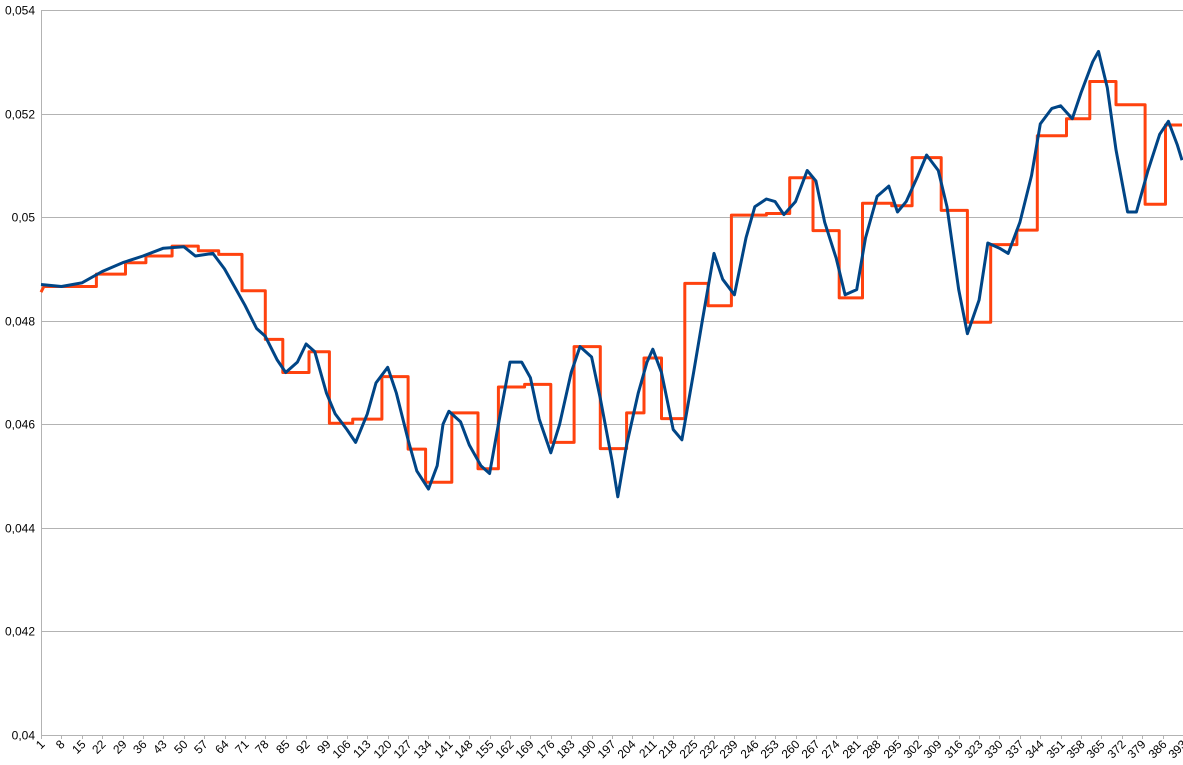  Describe the element at coordinates (201, 747) in the screenshot. I see `x-tick-label: 57` at that location.